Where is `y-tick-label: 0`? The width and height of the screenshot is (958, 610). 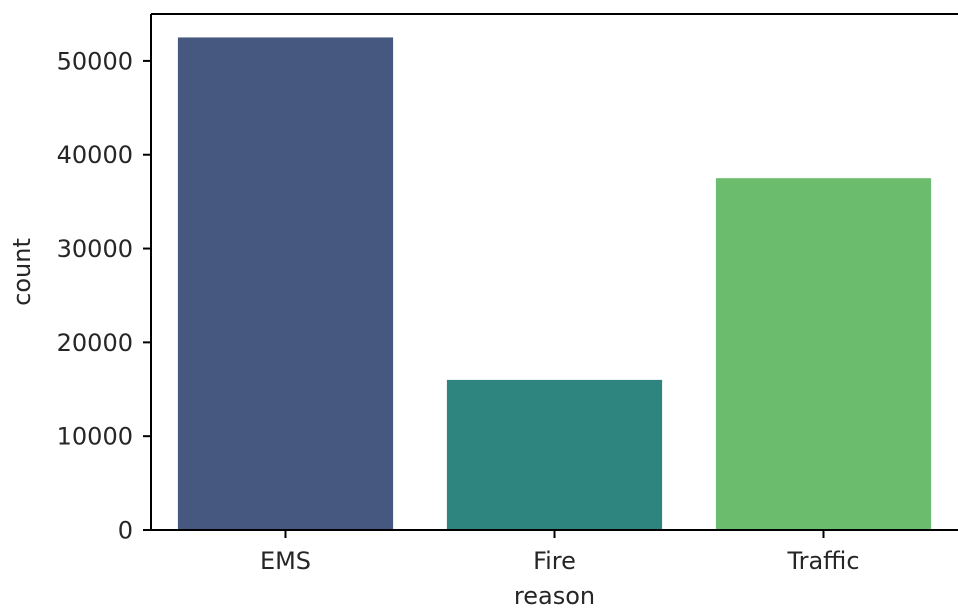
y-tick-label: 0 is located at coordinates (125, 530).